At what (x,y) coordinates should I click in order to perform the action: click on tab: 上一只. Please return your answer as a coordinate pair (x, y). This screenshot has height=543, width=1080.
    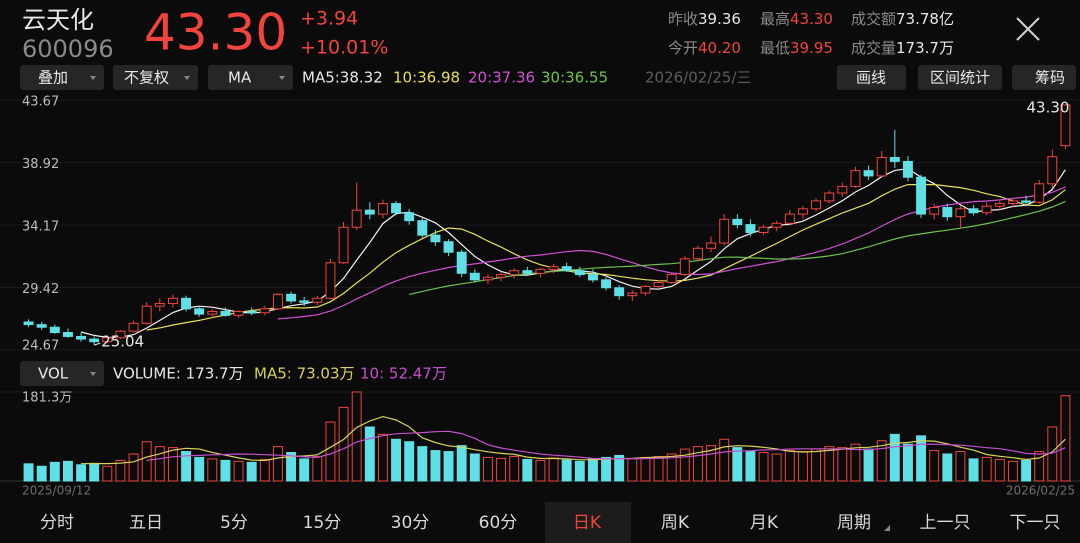
    Looking at the image, I should click on (945, 523).